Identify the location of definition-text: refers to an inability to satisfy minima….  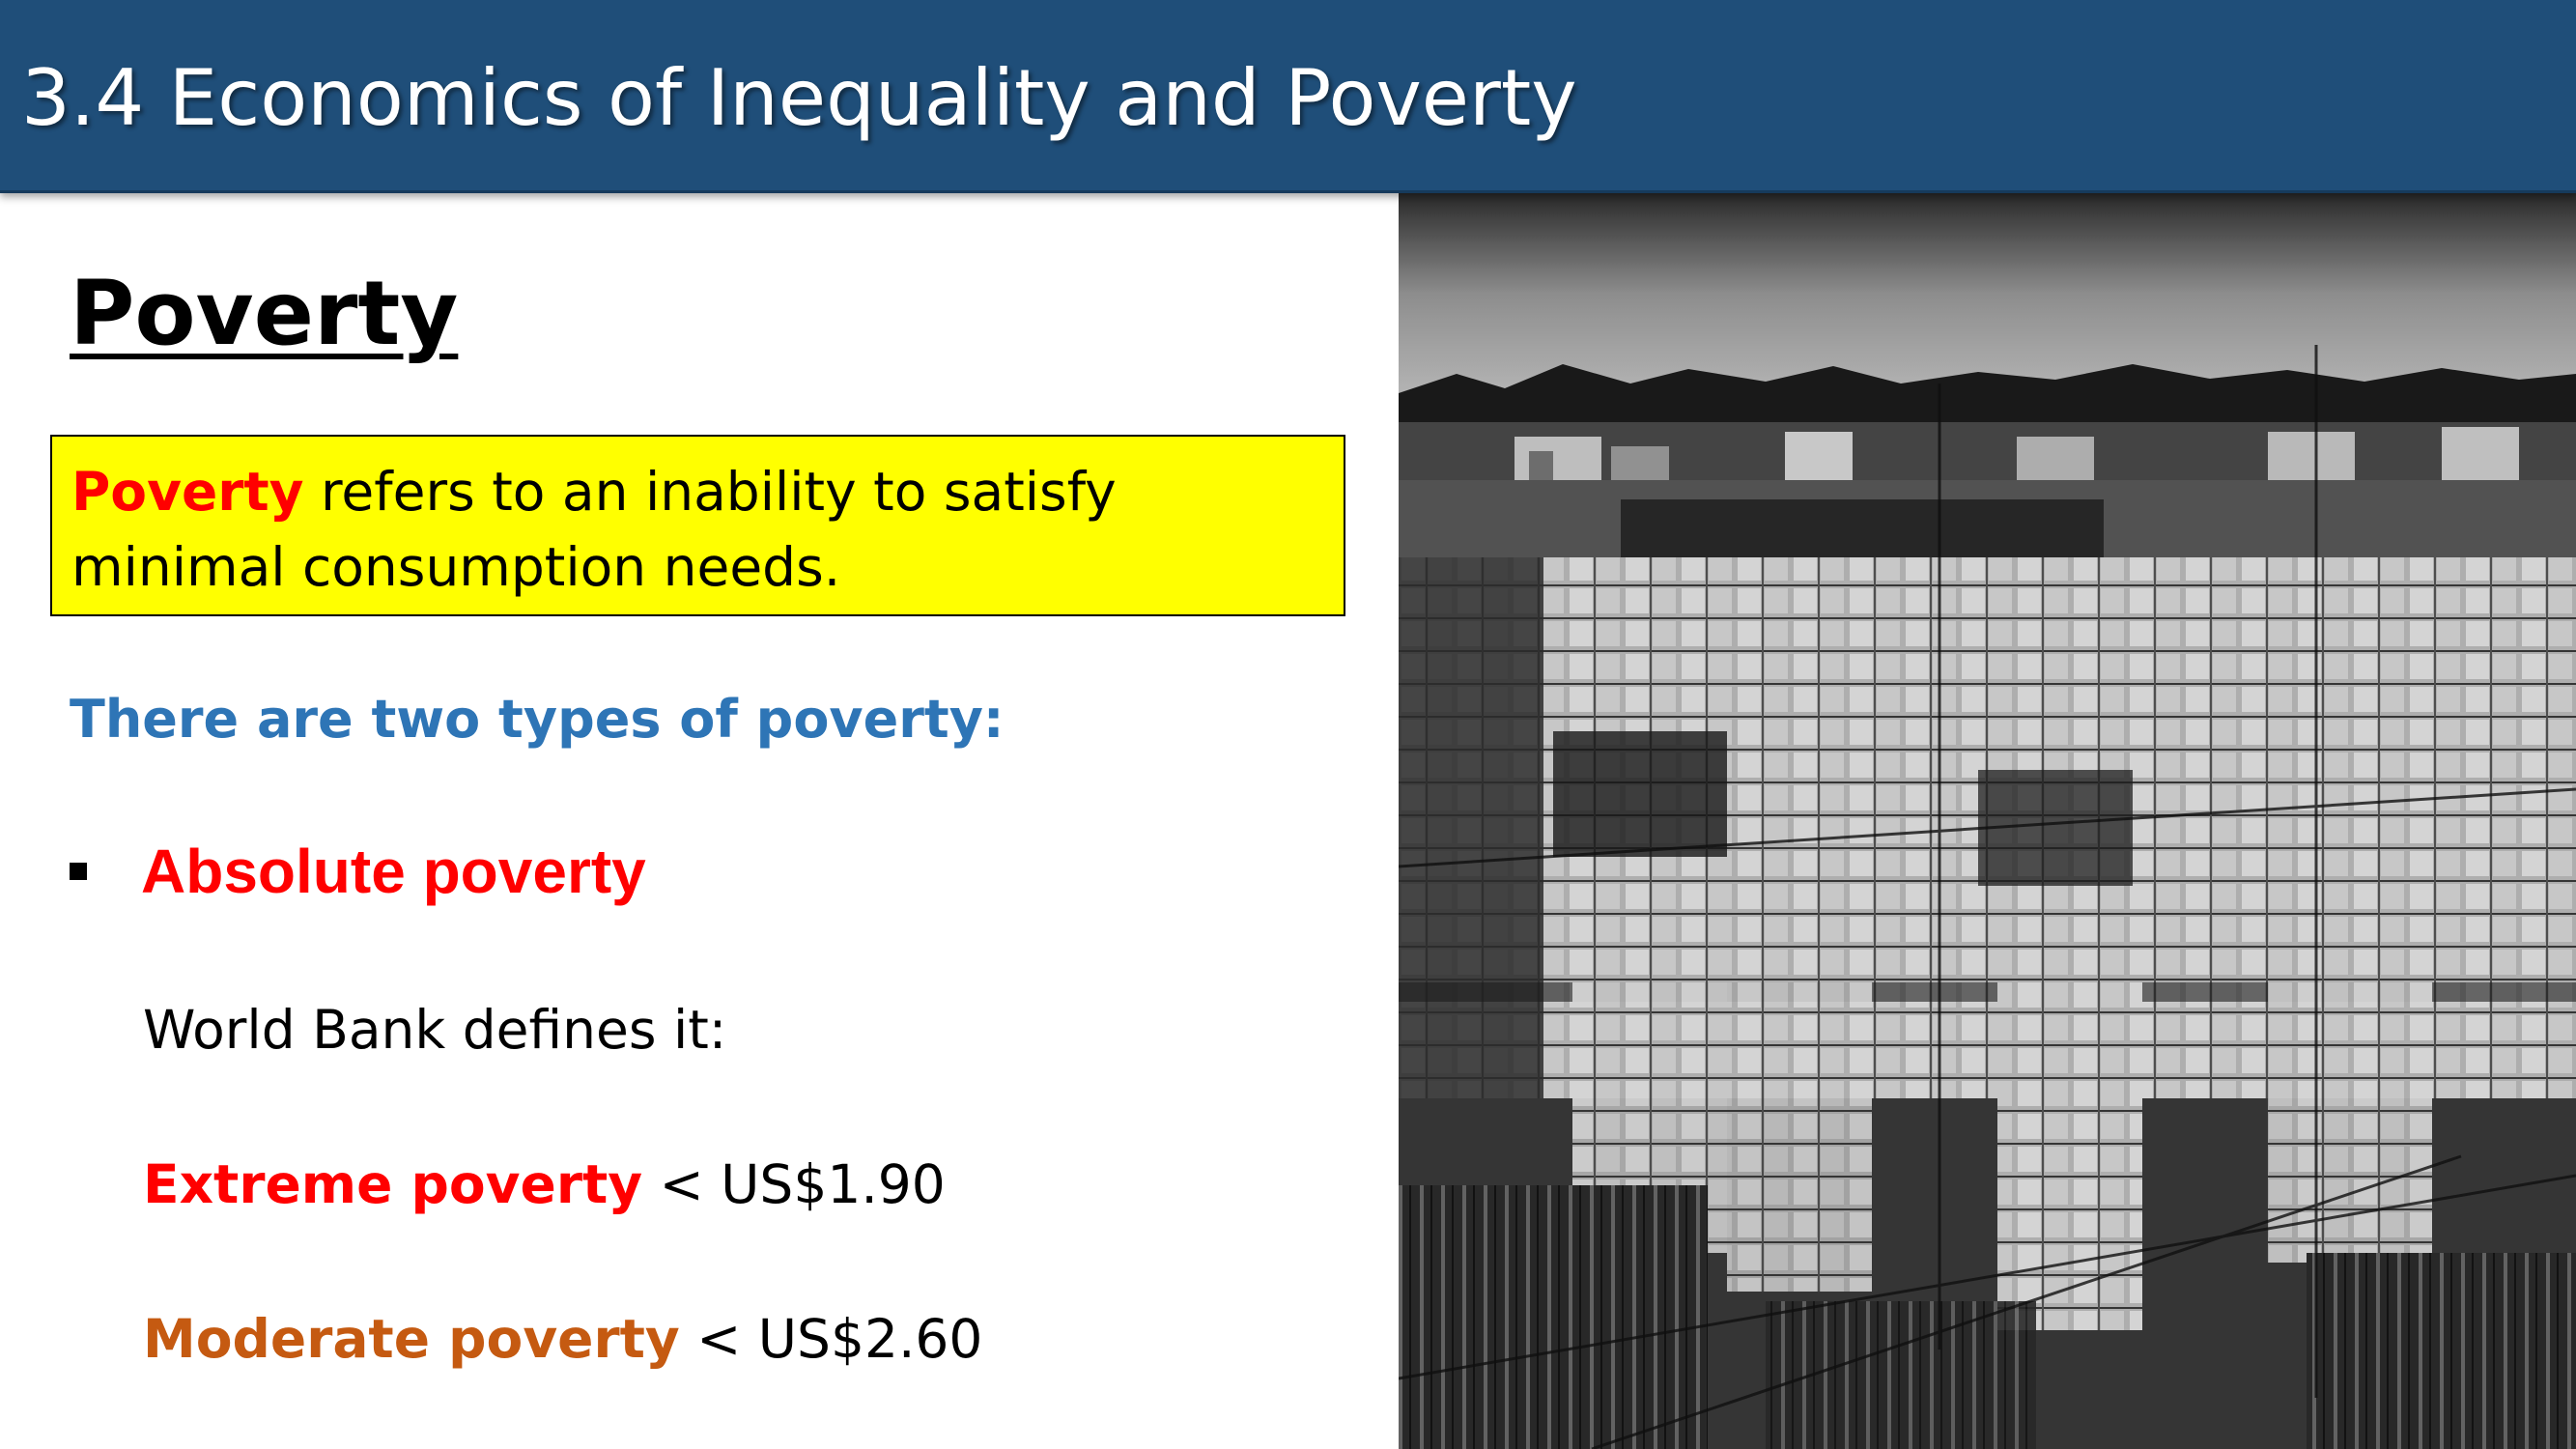
(594, 529).